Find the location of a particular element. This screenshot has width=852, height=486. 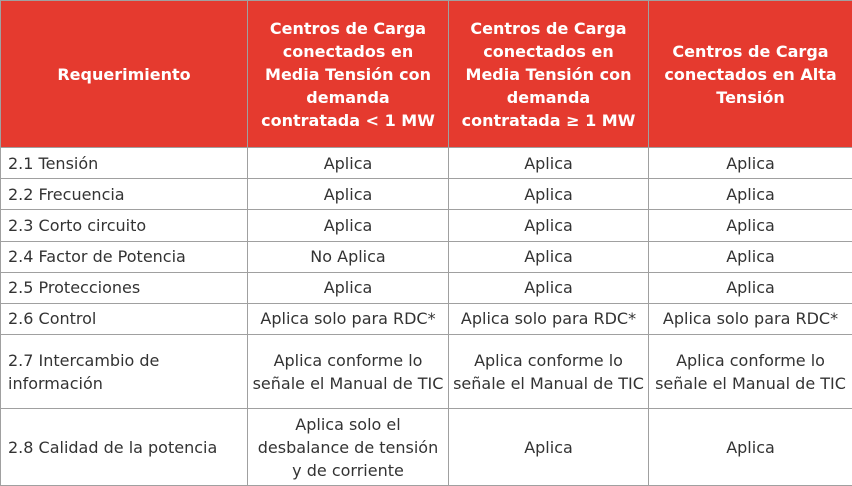

table-row: 2.3 Corto circuito Aplica Aplica Aplica is located at coordinates (426, 225).